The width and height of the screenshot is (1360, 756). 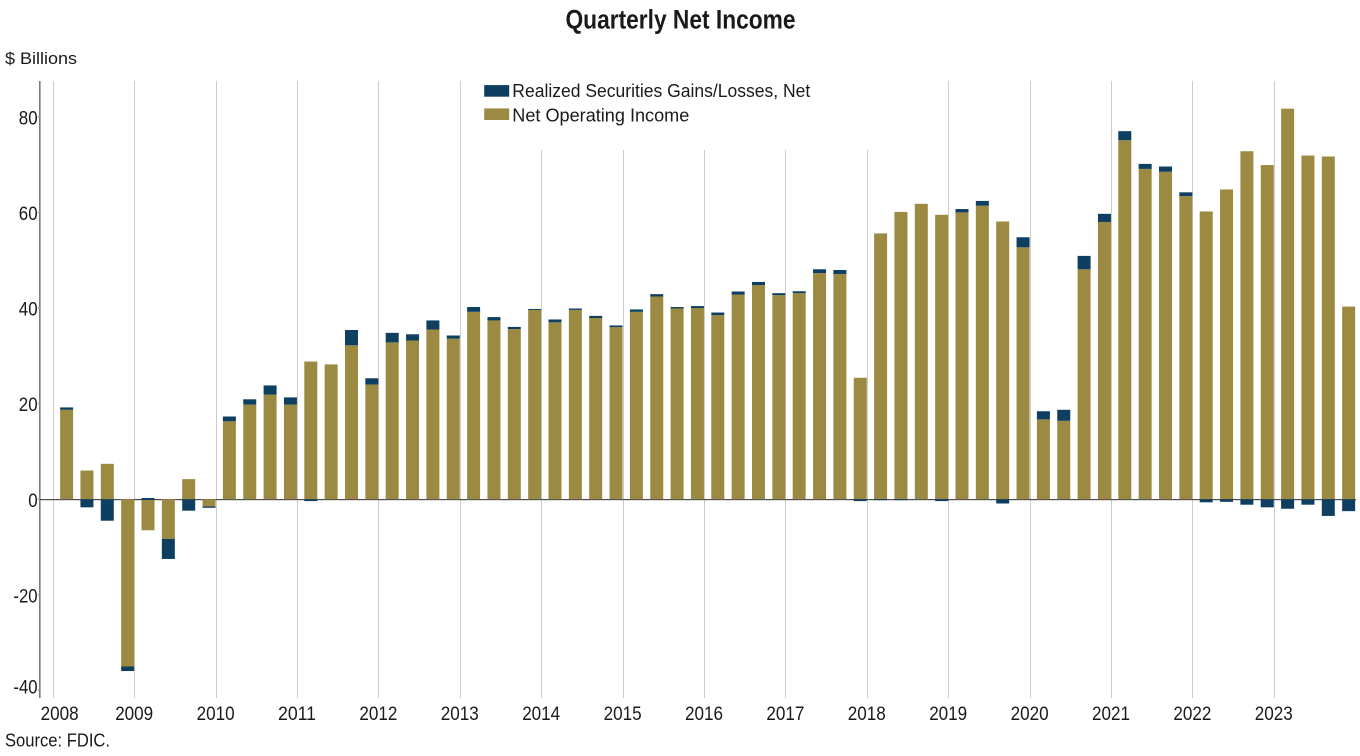 I want to click on svg-text: Quarterly Net Income, so click(x=681, y=20).